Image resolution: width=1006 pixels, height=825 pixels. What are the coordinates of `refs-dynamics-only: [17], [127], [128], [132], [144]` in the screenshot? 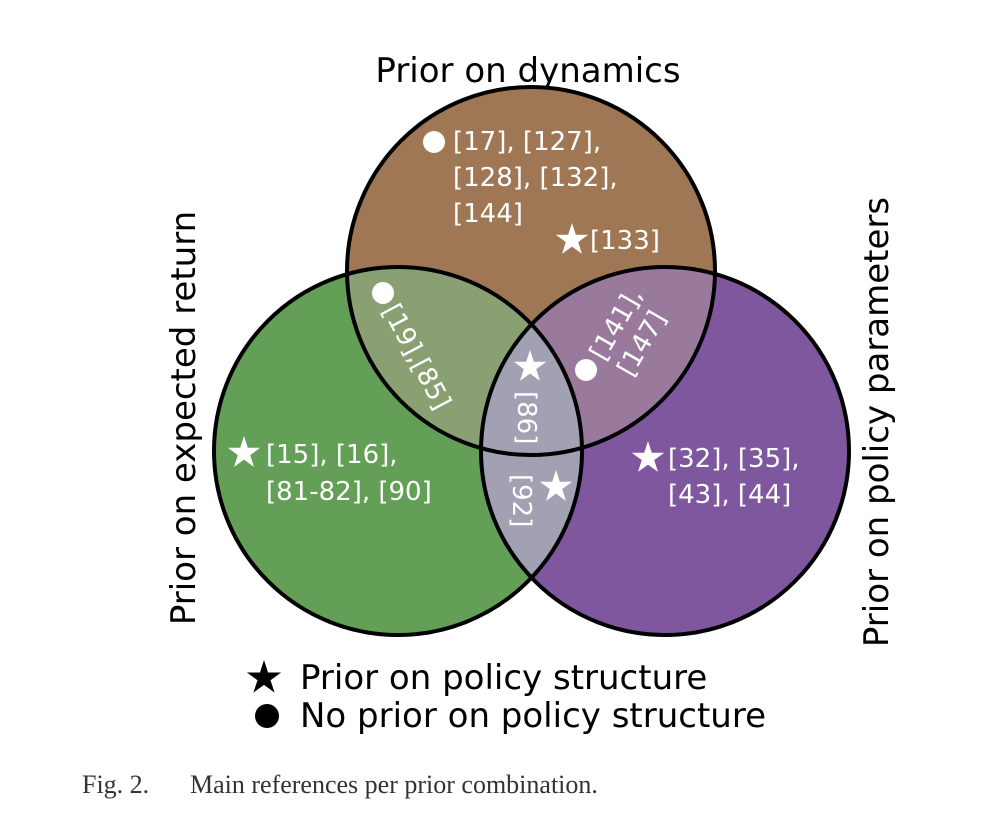 It's located at (539, 178).